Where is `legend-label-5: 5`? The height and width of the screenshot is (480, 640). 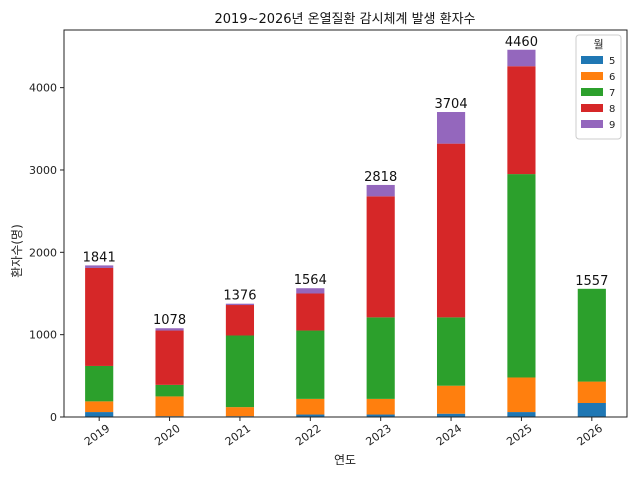 legend-label-5: 5 is located at coordinates (612, 61).